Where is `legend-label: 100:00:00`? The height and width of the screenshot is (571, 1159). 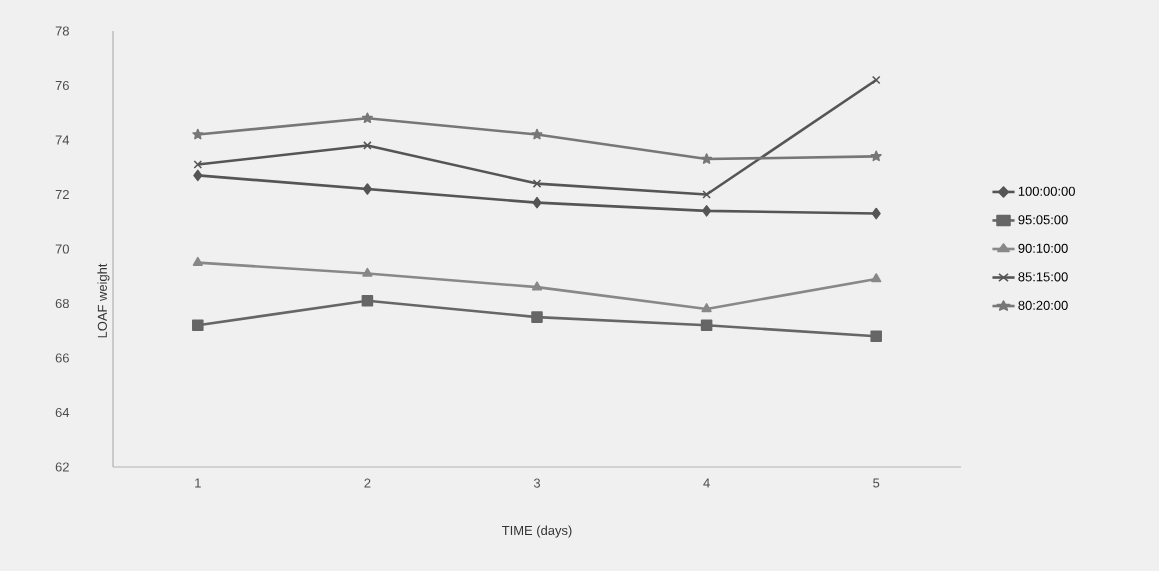 legend-label: 100:00:00 is located at coordinates (1046, 191).